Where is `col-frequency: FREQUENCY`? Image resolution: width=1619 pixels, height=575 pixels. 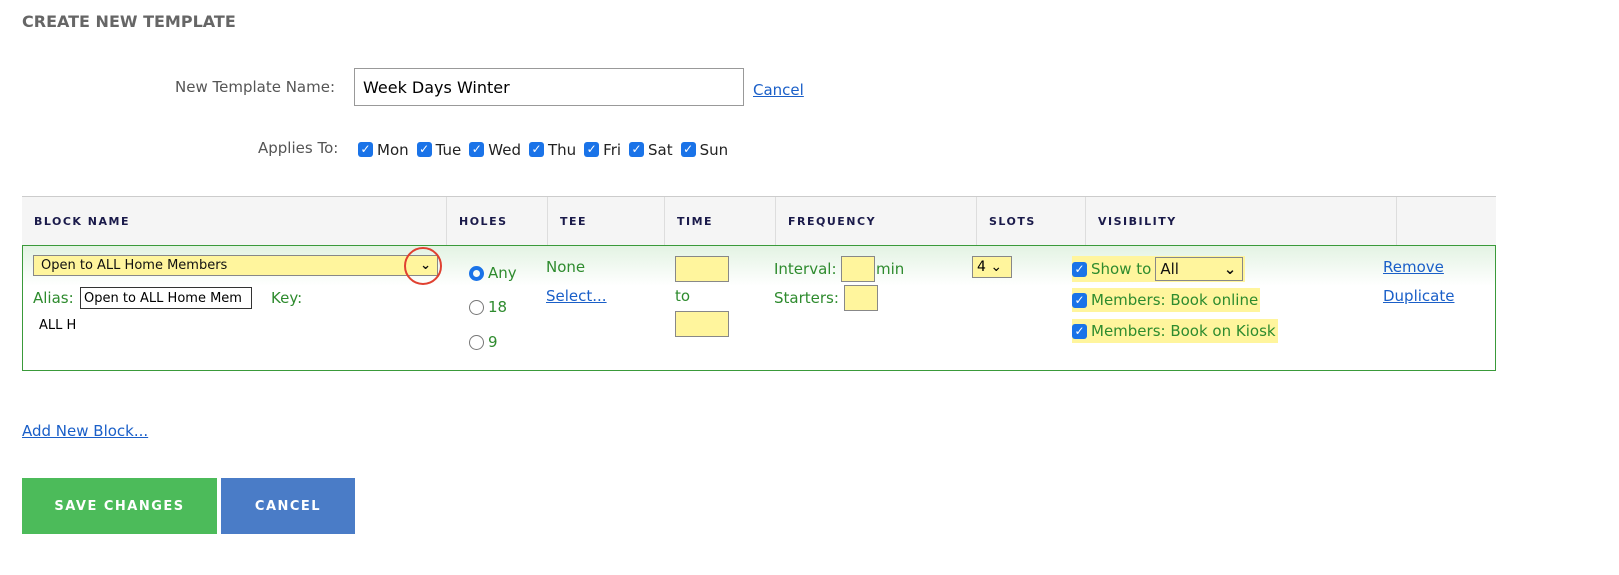
col-frequency: FREQUENCY is located at coordinates (876, 221).